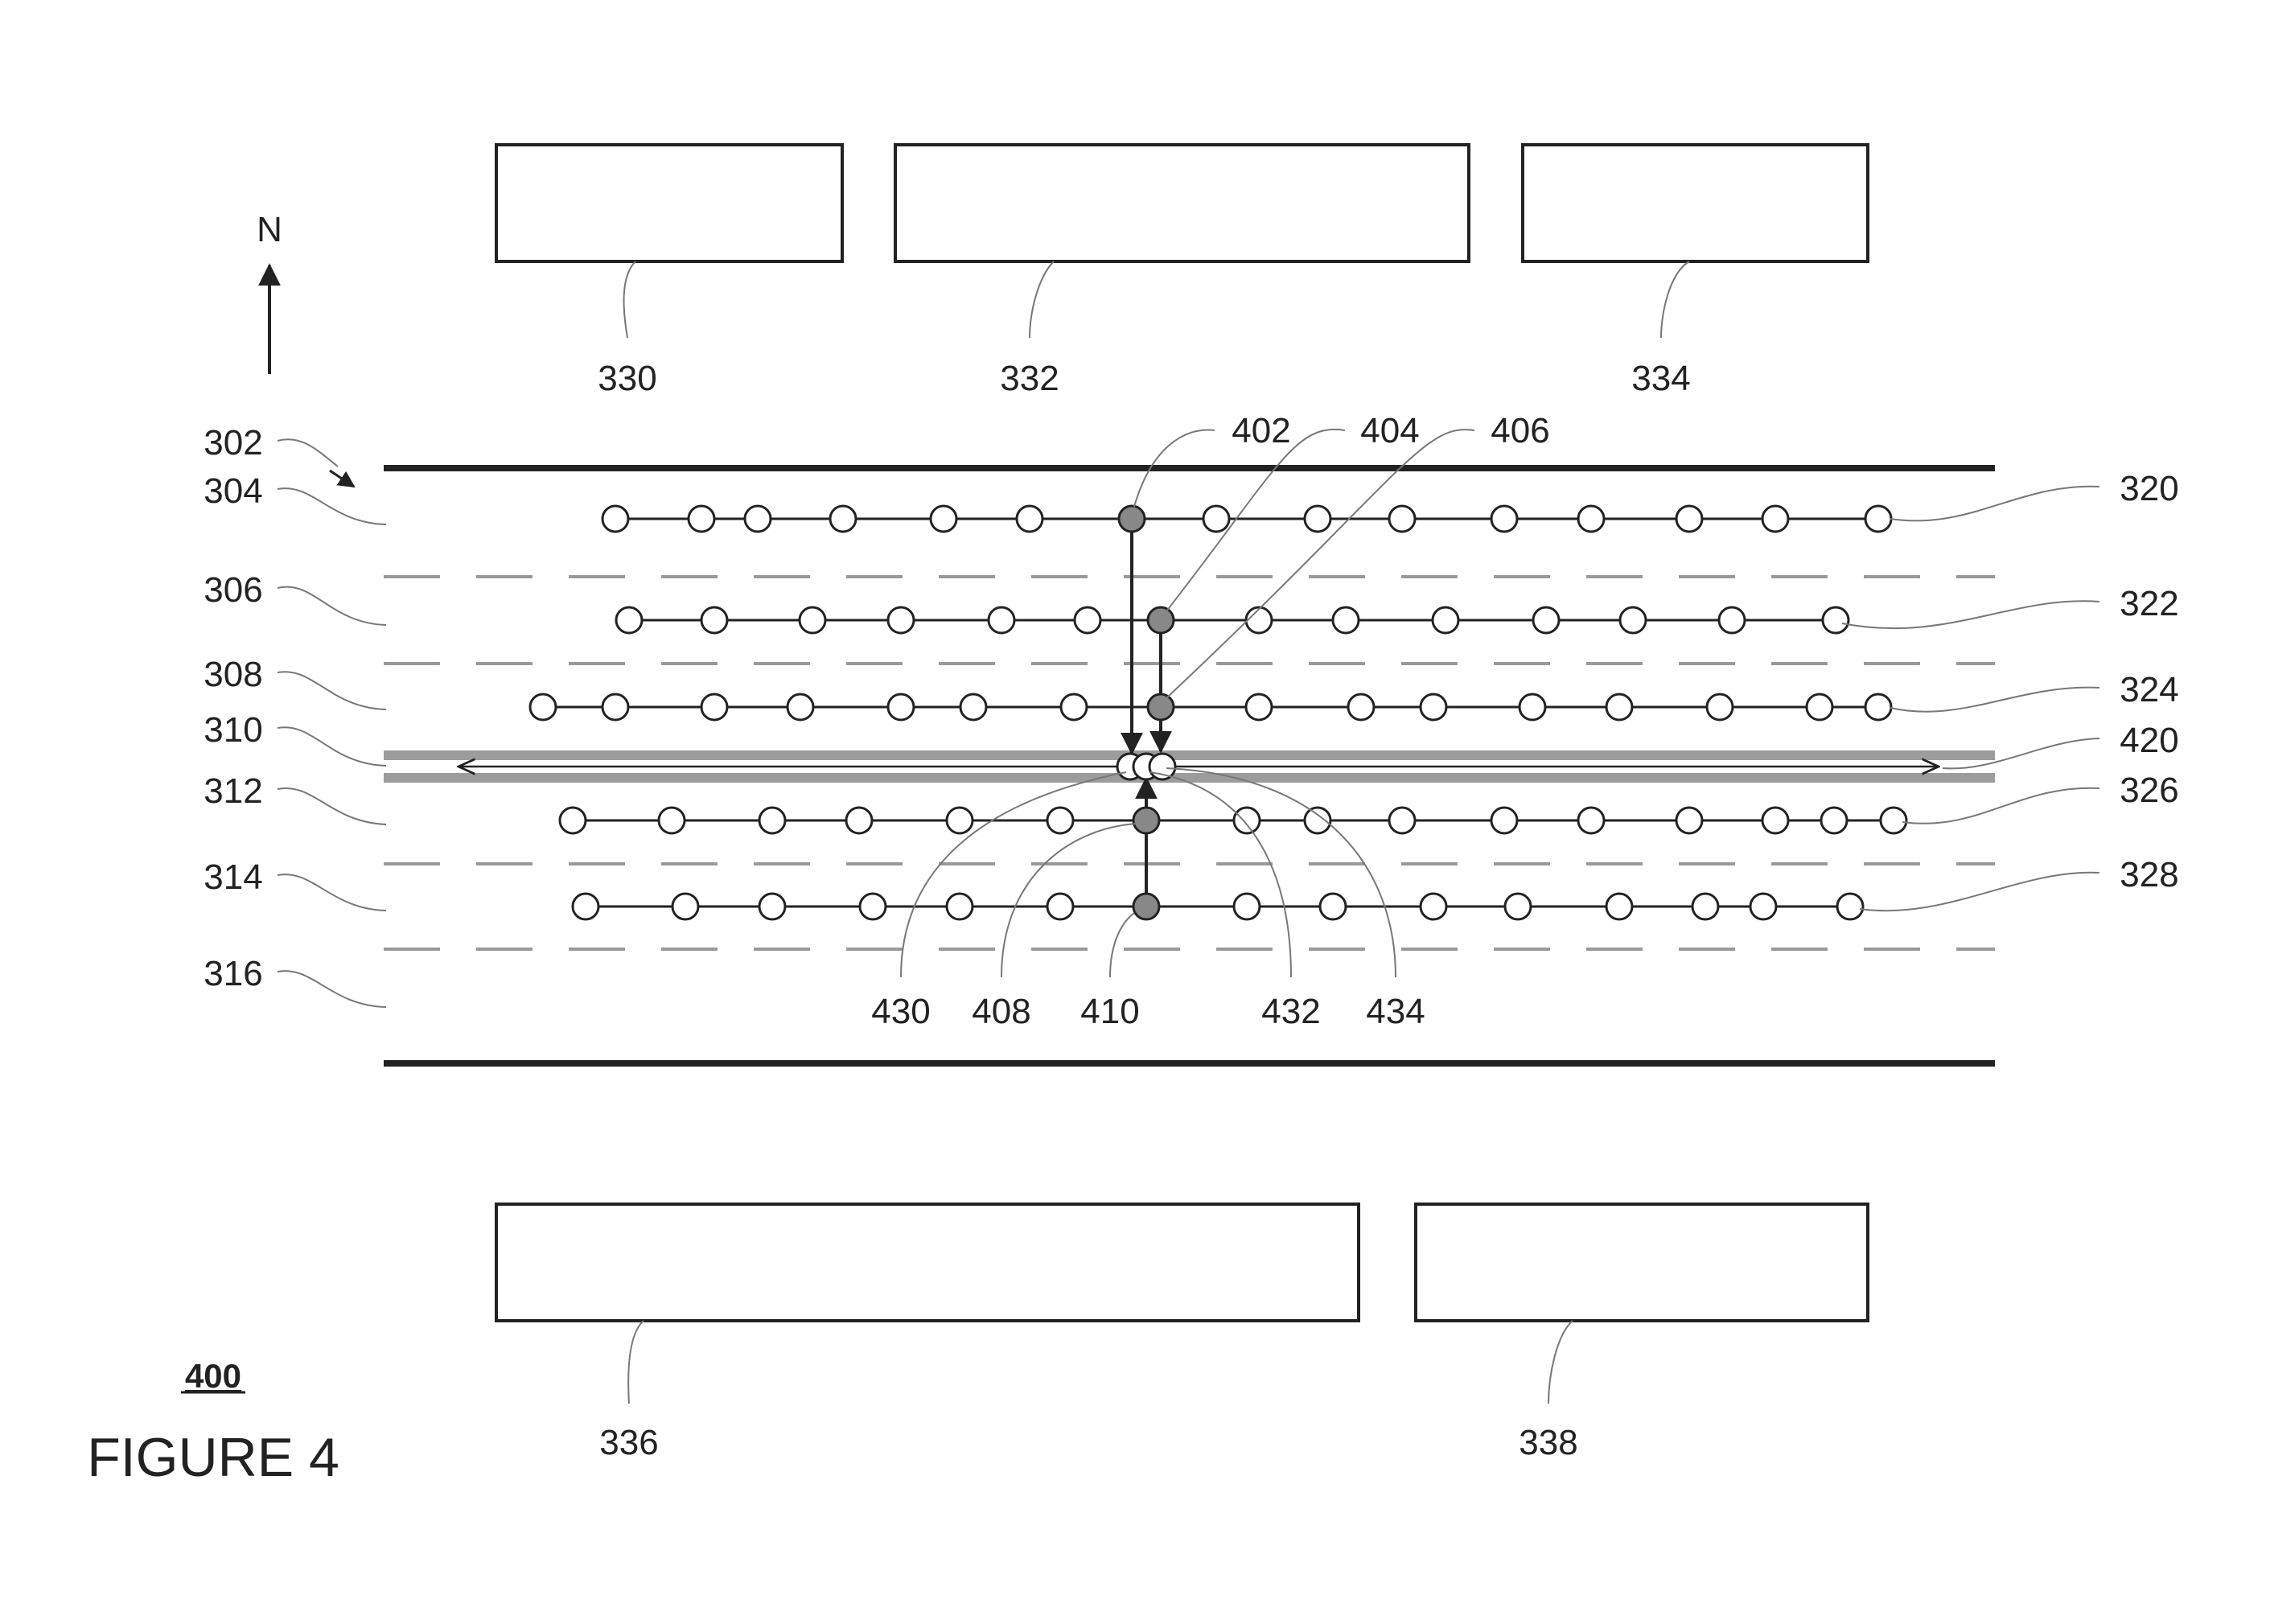 The image size is (2270, 1624). What do you see at coordinates (1395, 1012) in the screenshot?
I see `label-434: 434` at bounding box center [1395, 1012].